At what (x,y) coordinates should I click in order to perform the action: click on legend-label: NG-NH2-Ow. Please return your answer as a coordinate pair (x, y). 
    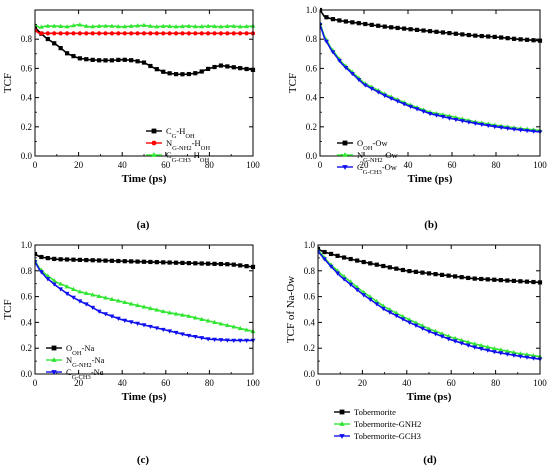
    Looking at the image, I should click on (378, 157).